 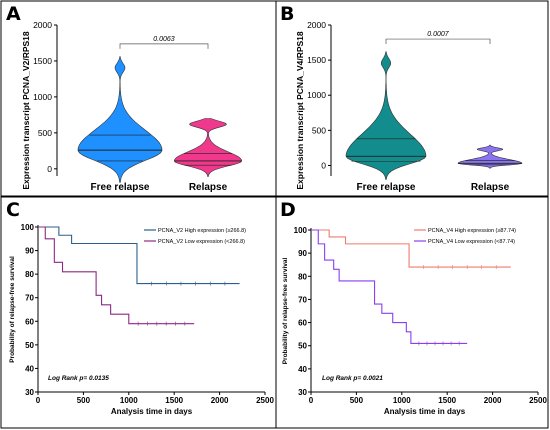 What do you see at coordinates (472, 231) in the screenshot?
I see `legend-label: PCNA_V4 High expression (≥87.74)` at bounding box center [472, 231].